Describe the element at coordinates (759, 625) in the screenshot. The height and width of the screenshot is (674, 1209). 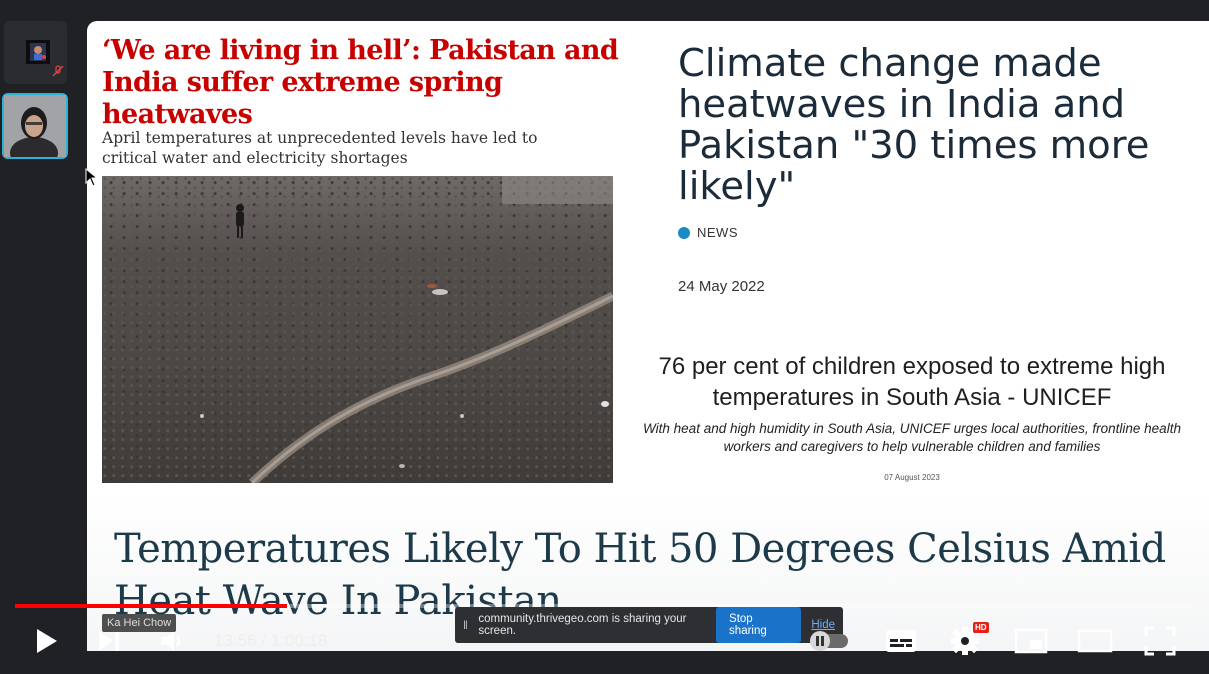
I see `stop-sharing-button: Stop sharing` at that location.